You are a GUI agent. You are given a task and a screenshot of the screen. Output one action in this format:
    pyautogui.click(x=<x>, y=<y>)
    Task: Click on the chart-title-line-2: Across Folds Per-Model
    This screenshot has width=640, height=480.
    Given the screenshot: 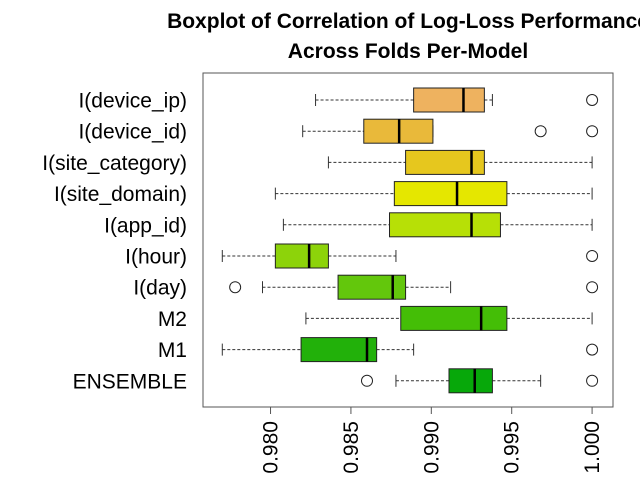 What is the action you would take?
    pyautogui.click(x=408, y=51)
    